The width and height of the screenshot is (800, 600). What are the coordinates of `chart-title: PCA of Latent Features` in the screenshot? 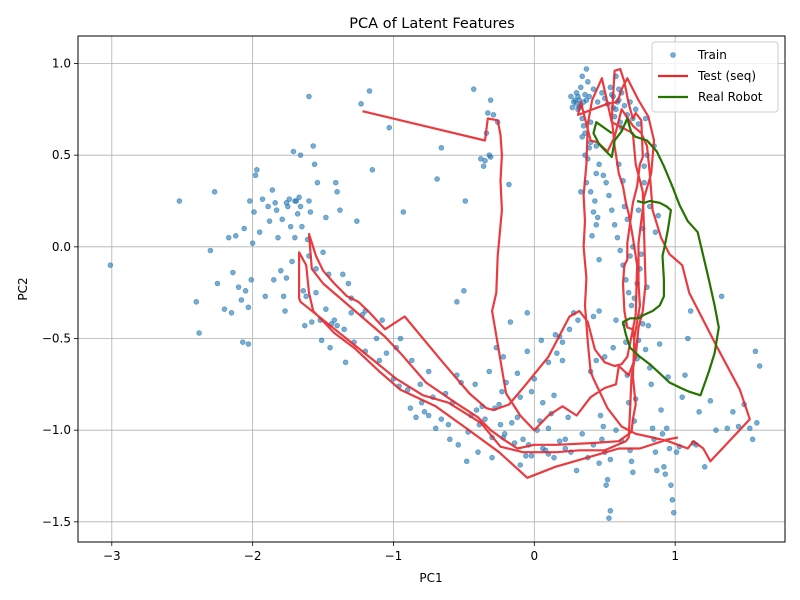 It's located at (431, 24).